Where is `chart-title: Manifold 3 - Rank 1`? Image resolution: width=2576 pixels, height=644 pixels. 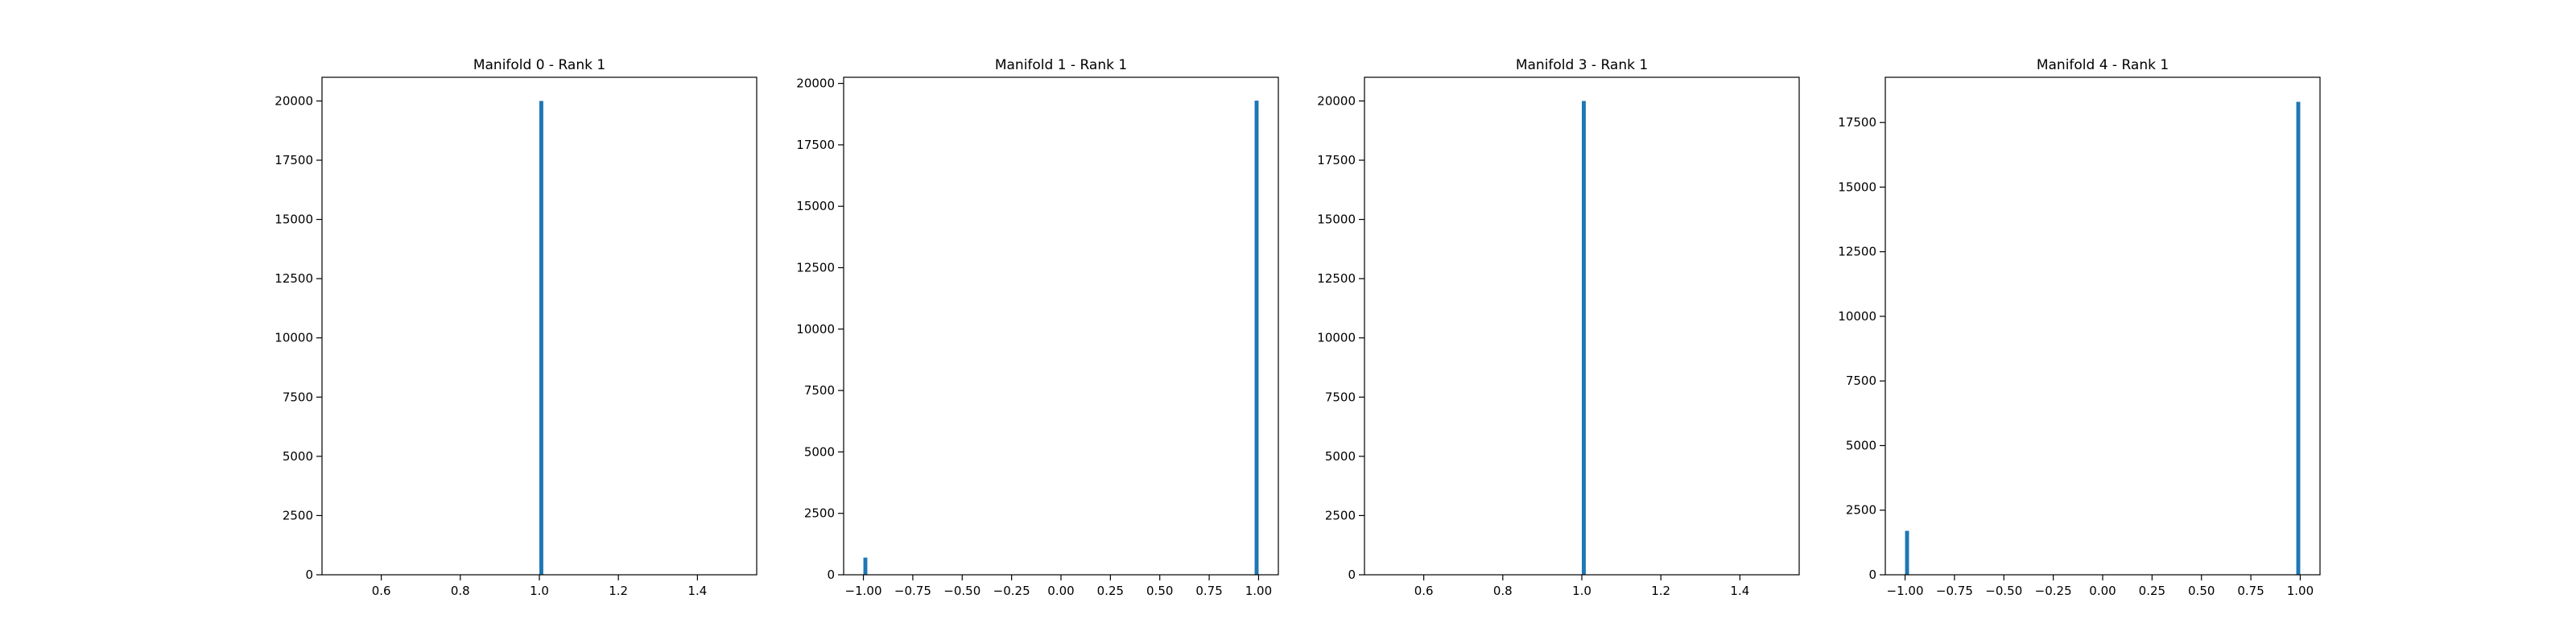 chart-title: Manifold 3 - Rank 1 is located at coordinates (1582, 65).